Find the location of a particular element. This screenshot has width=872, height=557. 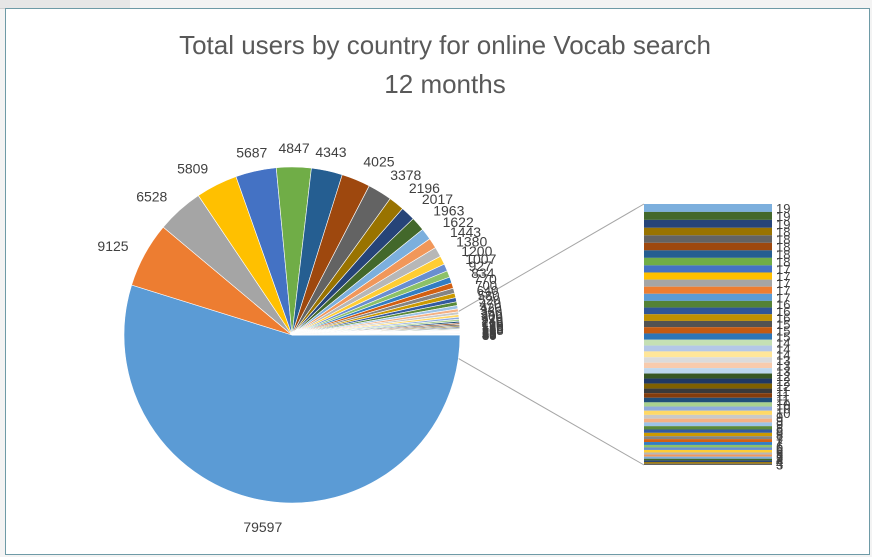

pie-data-label: 120 is located at coordinates (493, 329).